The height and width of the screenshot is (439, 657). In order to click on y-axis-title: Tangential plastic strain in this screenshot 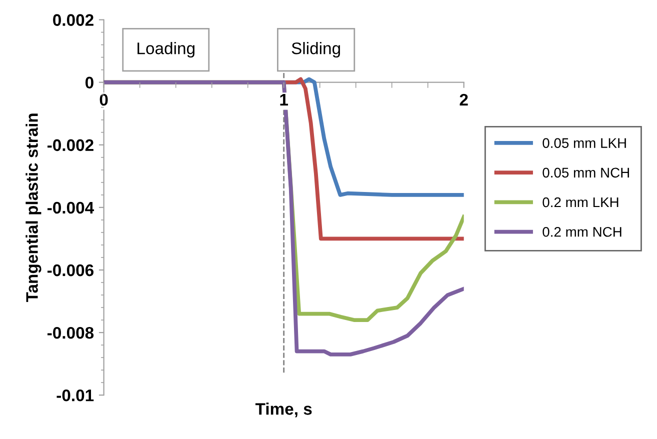, I will do `click(34, 208)`.